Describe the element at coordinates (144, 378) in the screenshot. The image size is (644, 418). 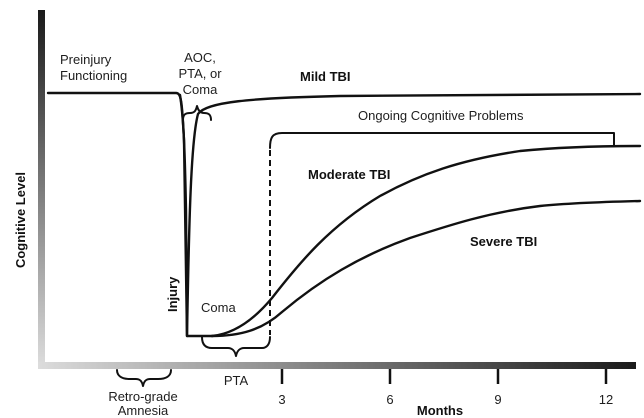
I see `retrograde-brace` at that location.